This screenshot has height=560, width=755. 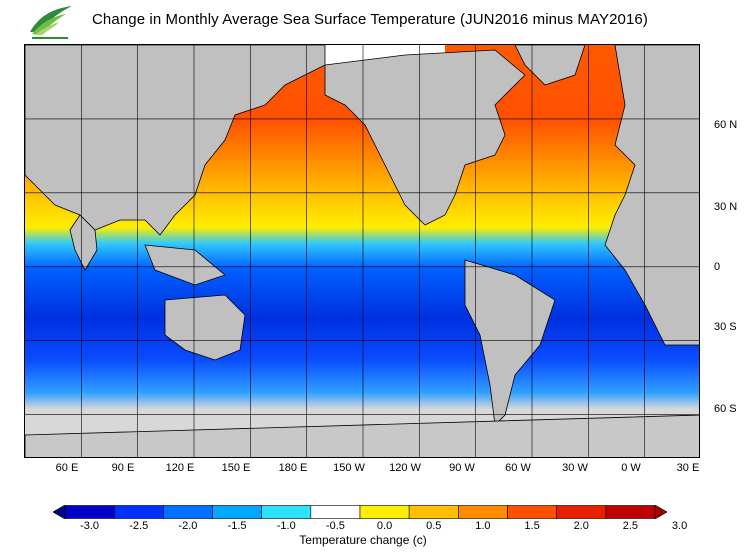 What do you see at coordinates (205, 327) in the screenshot?
I see `landmass-australia` at bounding box center [205, 327].